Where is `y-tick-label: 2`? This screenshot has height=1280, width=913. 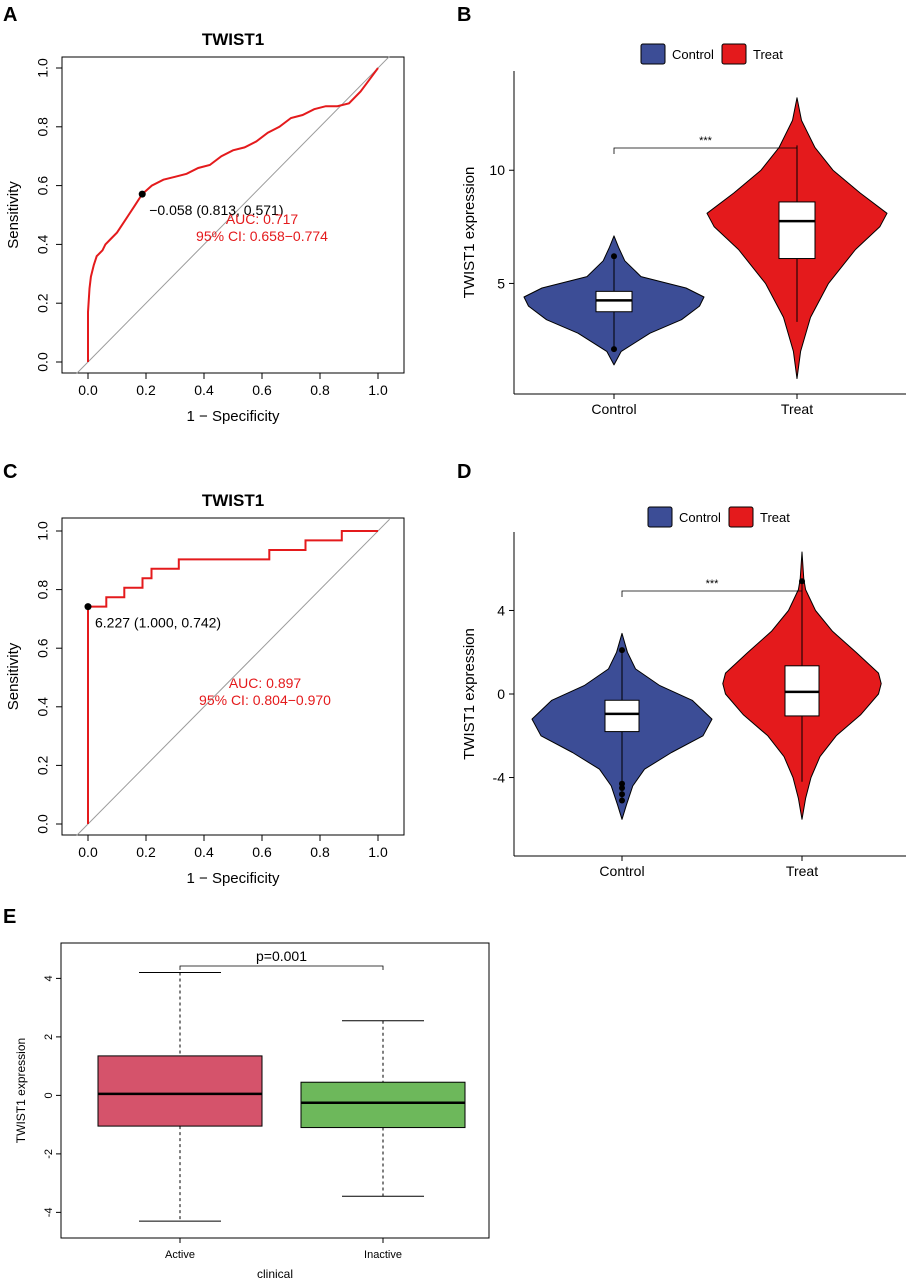
y-tick-label: 2 is located at coordinates (49, 1037).